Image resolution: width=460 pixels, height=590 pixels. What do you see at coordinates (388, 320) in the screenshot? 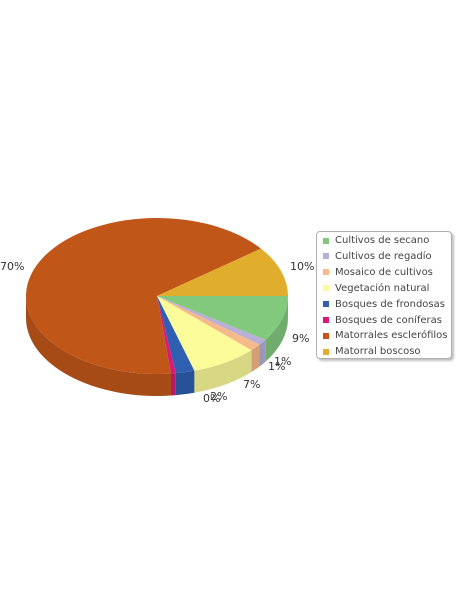
I see `legend-label: Bosques de coníferas` at bounding box center [388, 320].